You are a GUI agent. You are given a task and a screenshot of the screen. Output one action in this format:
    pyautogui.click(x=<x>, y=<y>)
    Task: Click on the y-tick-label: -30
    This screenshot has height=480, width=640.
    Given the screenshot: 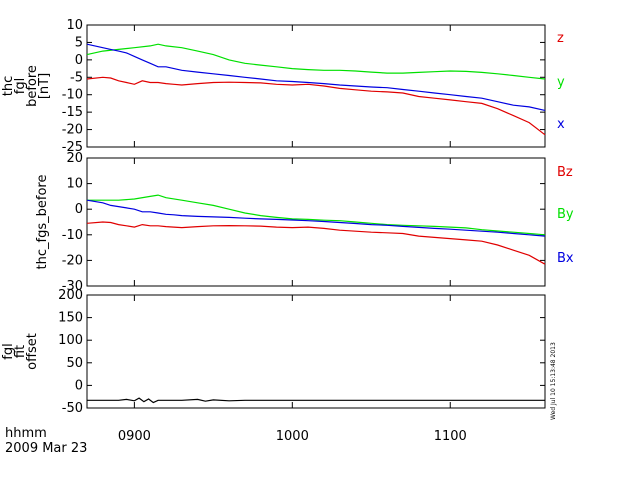 What is the action you would take?
    pyautogui.click(x=72, y=286)
    